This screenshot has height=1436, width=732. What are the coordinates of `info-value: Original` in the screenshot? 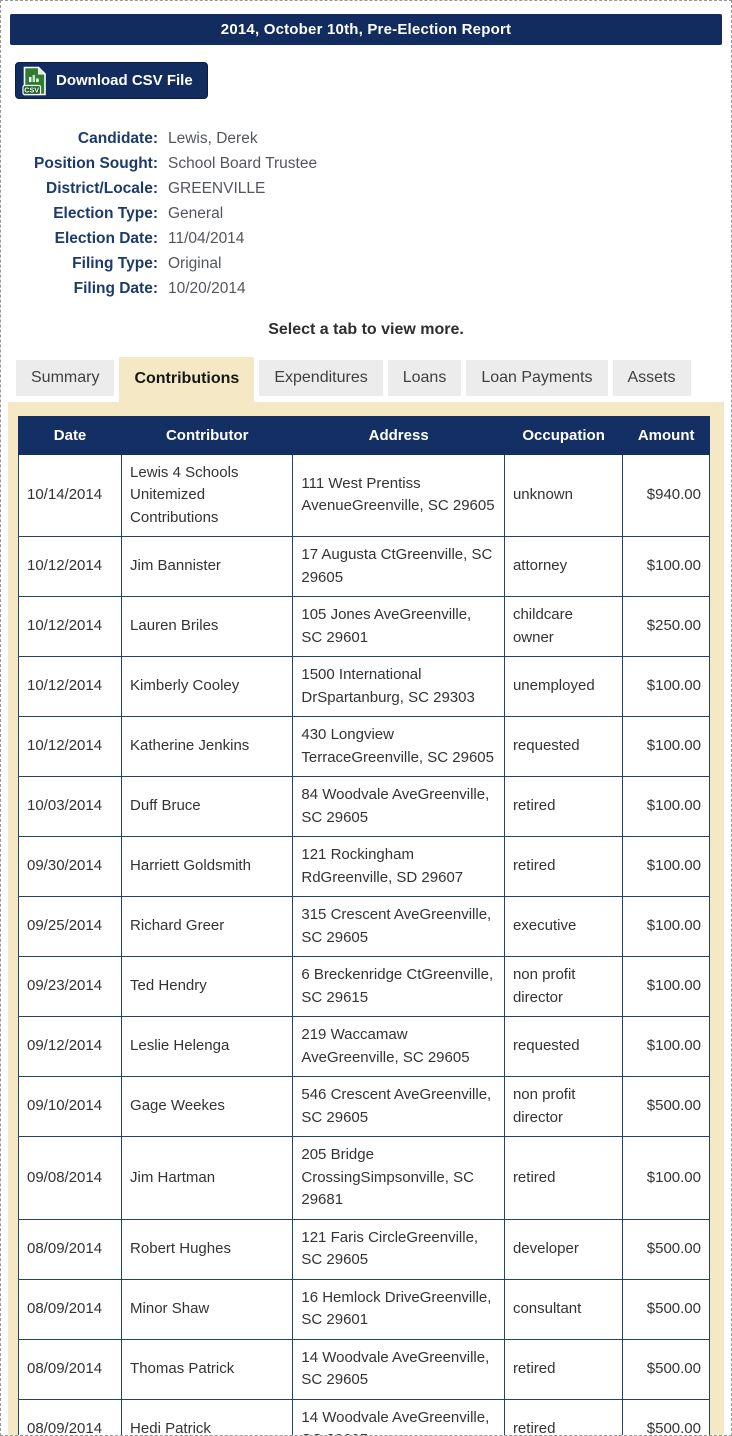 It's located at (195, 263).